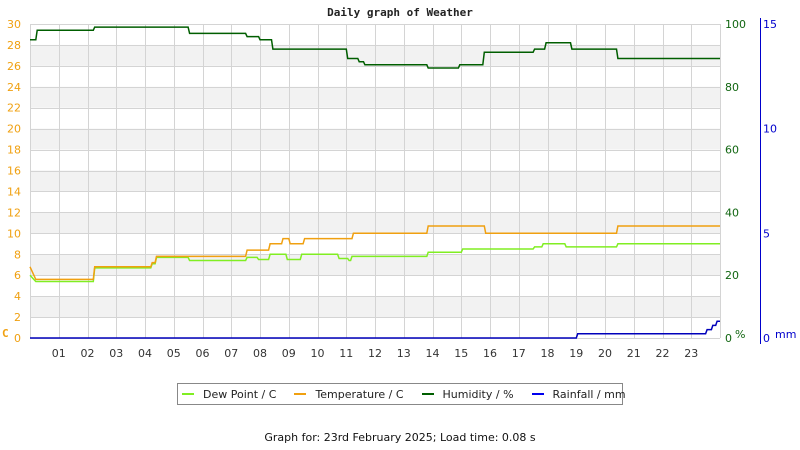 The image size is (800, 450). Describe the element at coordinates (174, 353) in the screenshot. I see `x-tick-label: 05` at that location.